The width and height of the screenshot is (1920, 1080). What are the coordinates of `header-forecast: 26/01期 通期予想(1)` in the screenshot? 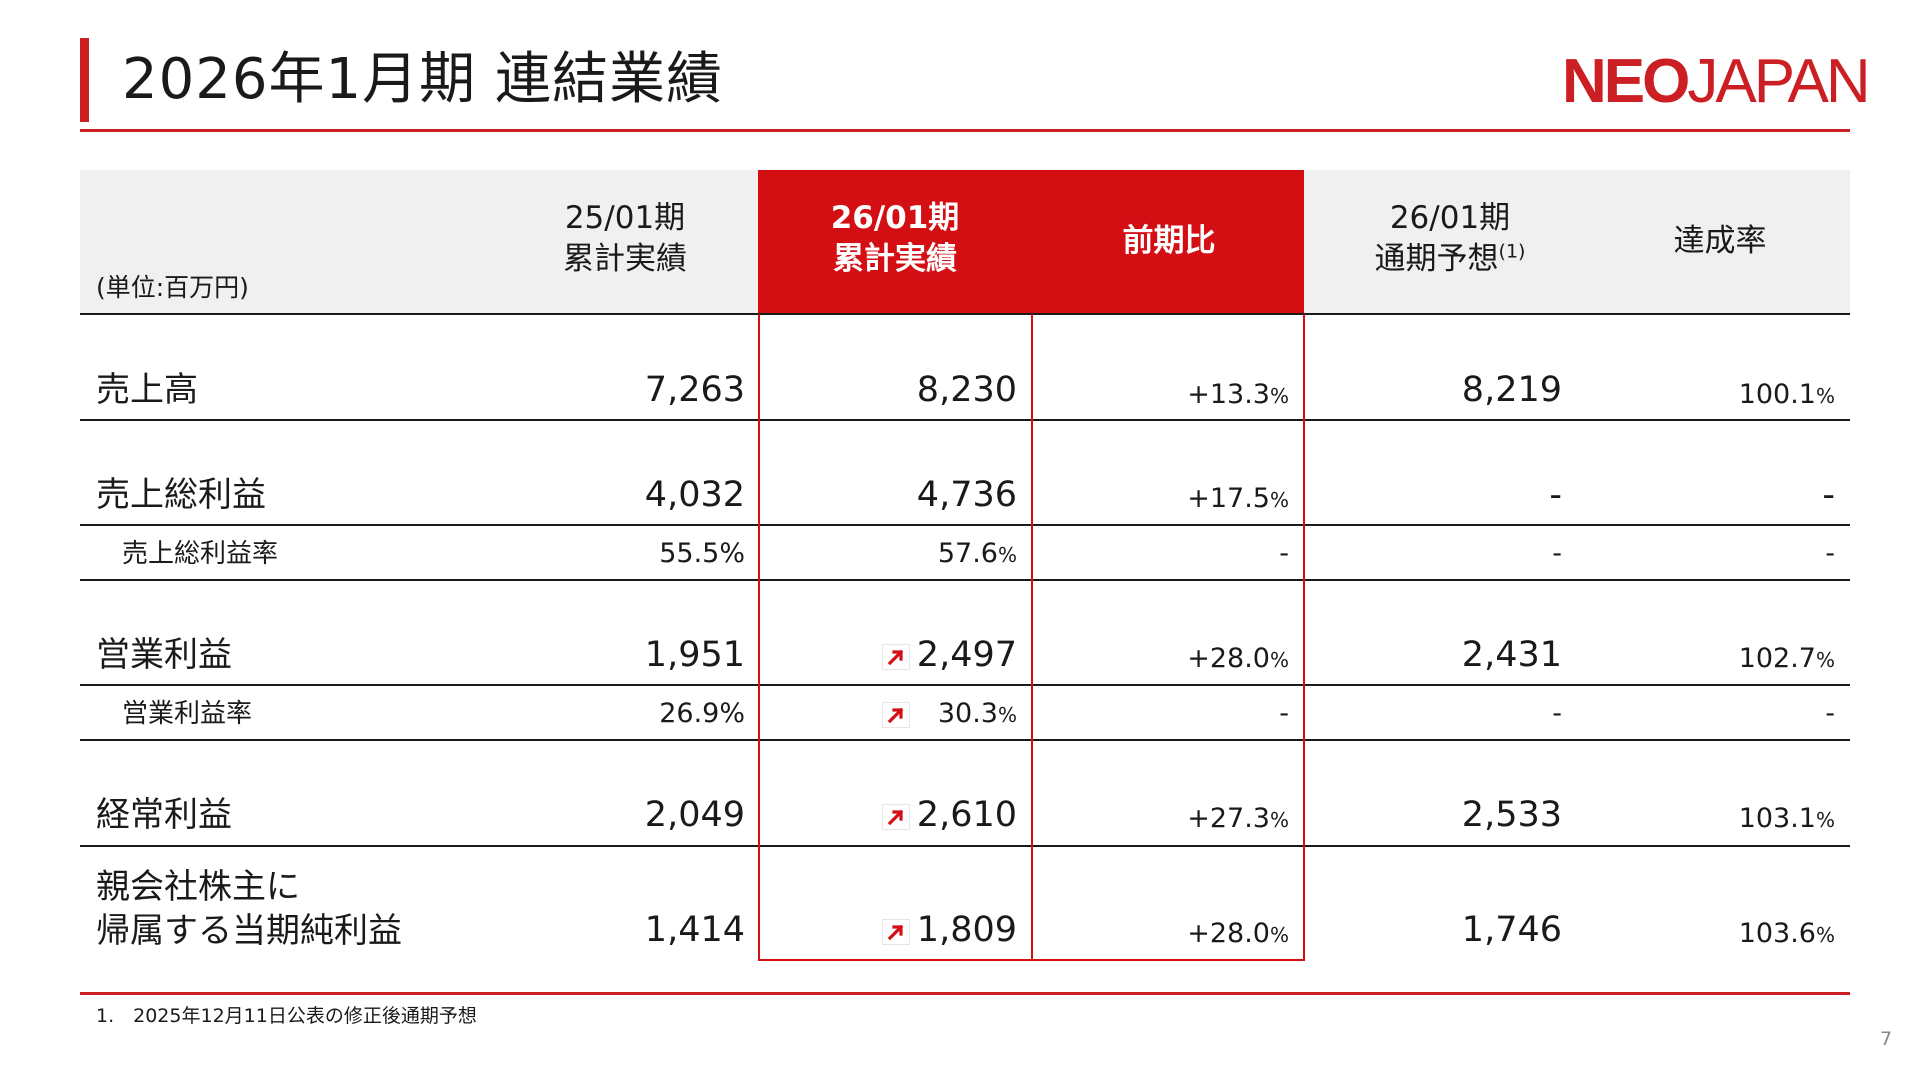 It's located at (1450, 238).